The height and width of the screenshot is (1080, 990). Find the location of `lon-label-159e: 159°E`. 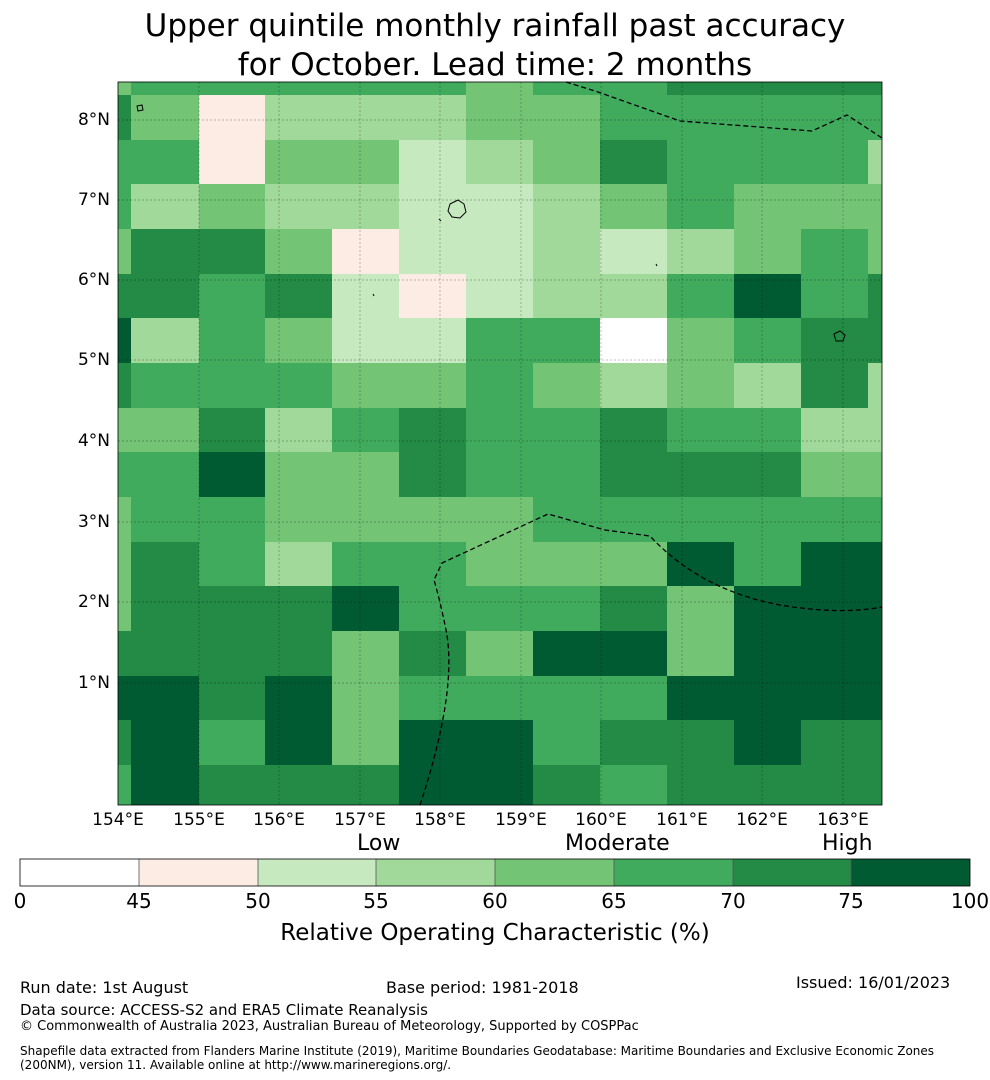

lon-label-159e: 159°E is located at coordinates (521, 820).